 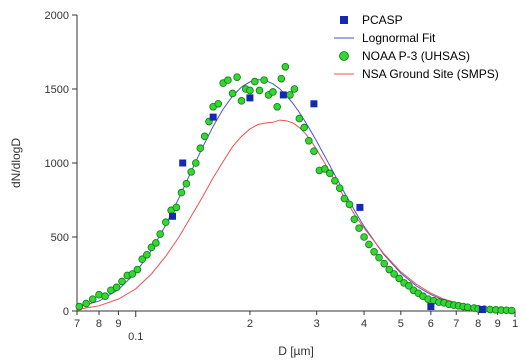 I want to click on legend-label: Lognormal Fit, so click(x=399, y=38).